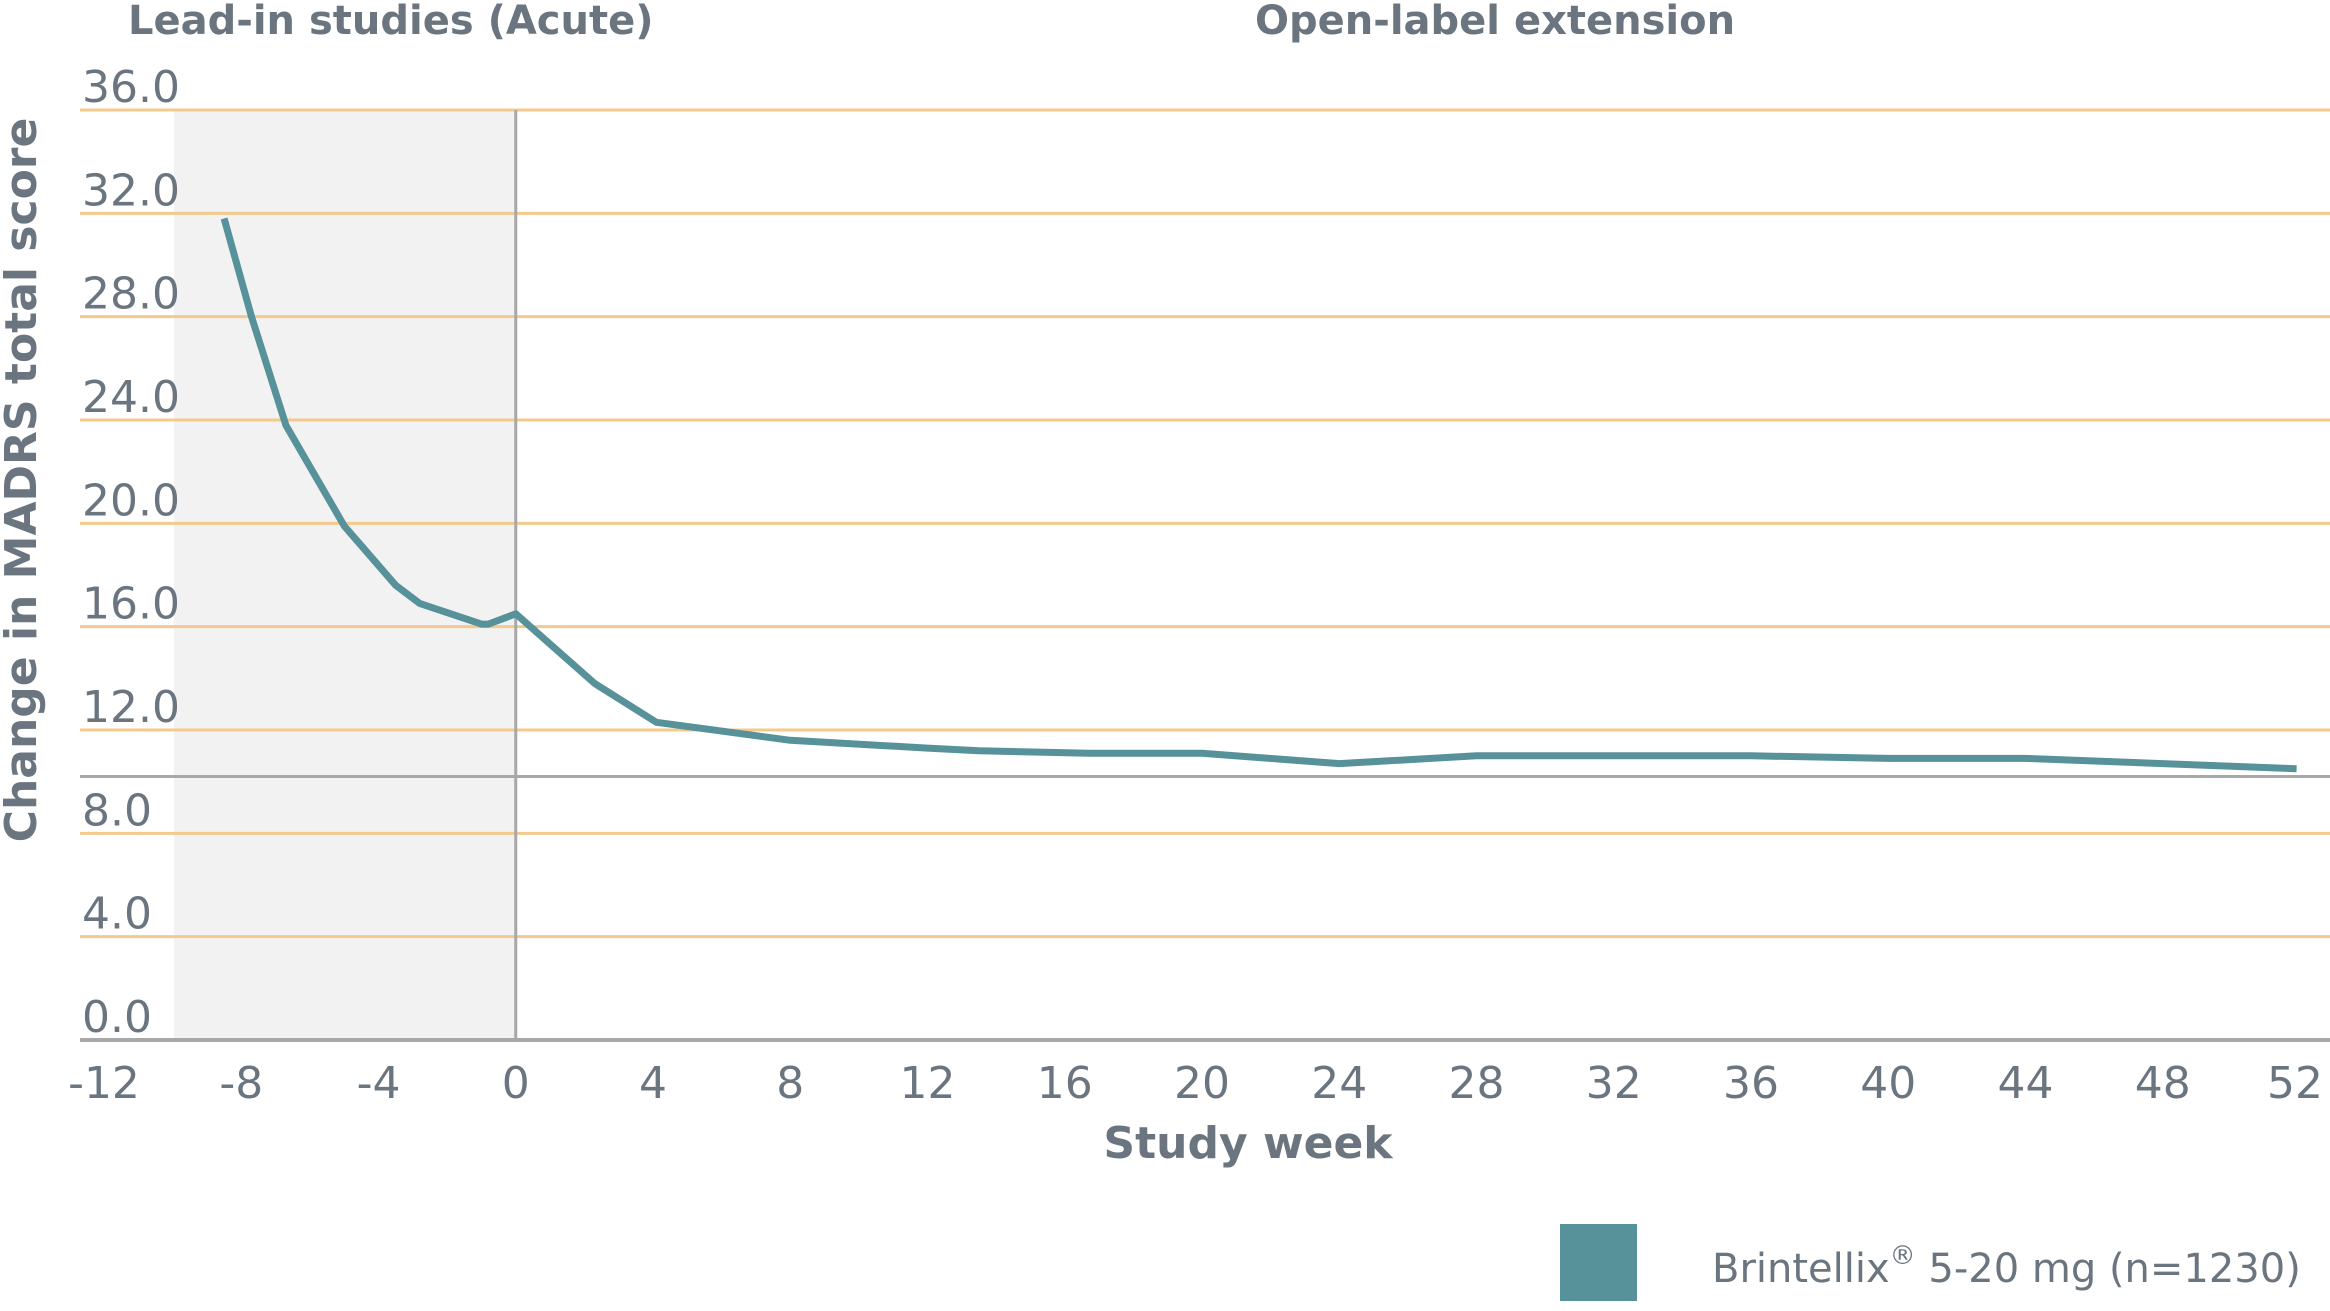  What do you see at coordinates (1614, 1083) in the screenshot?
I see `x-tick-label: 32` at bounding box center [1614, 1083].